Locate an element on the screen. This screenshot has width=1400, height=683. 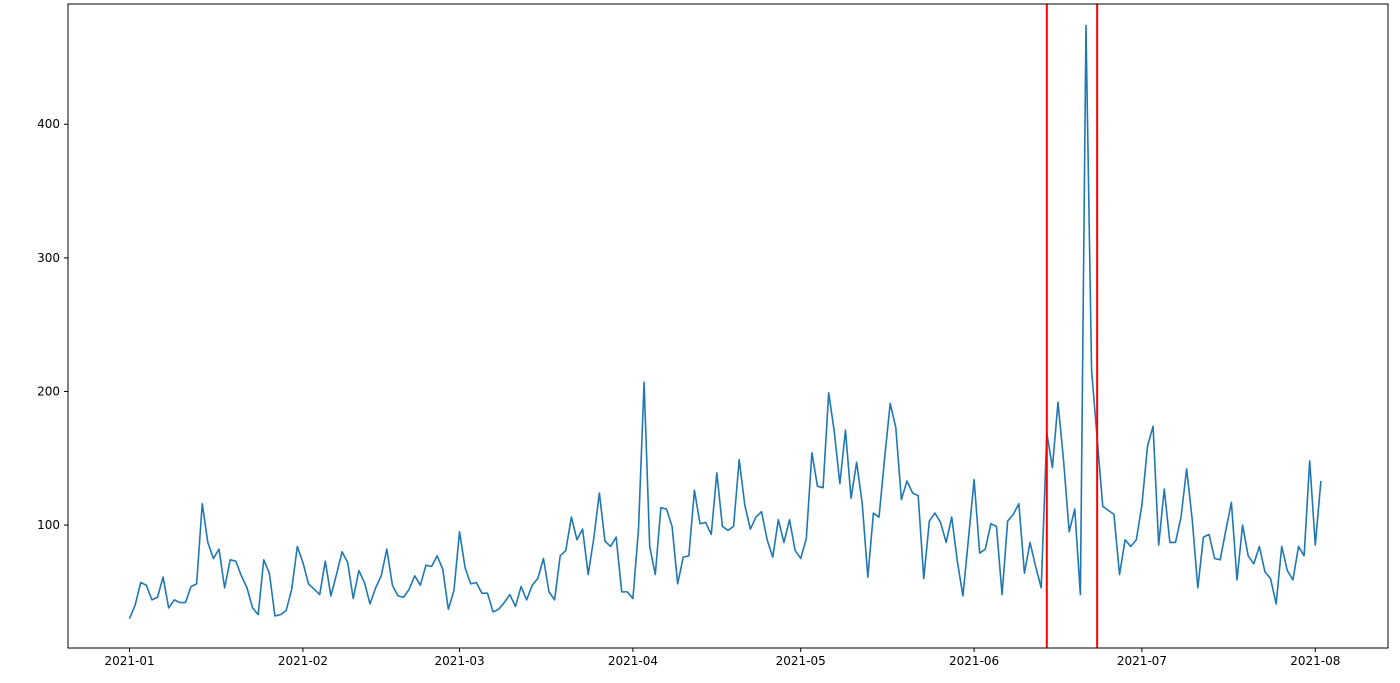
y-tick-label: 200 is located at coordinates (48, 391).